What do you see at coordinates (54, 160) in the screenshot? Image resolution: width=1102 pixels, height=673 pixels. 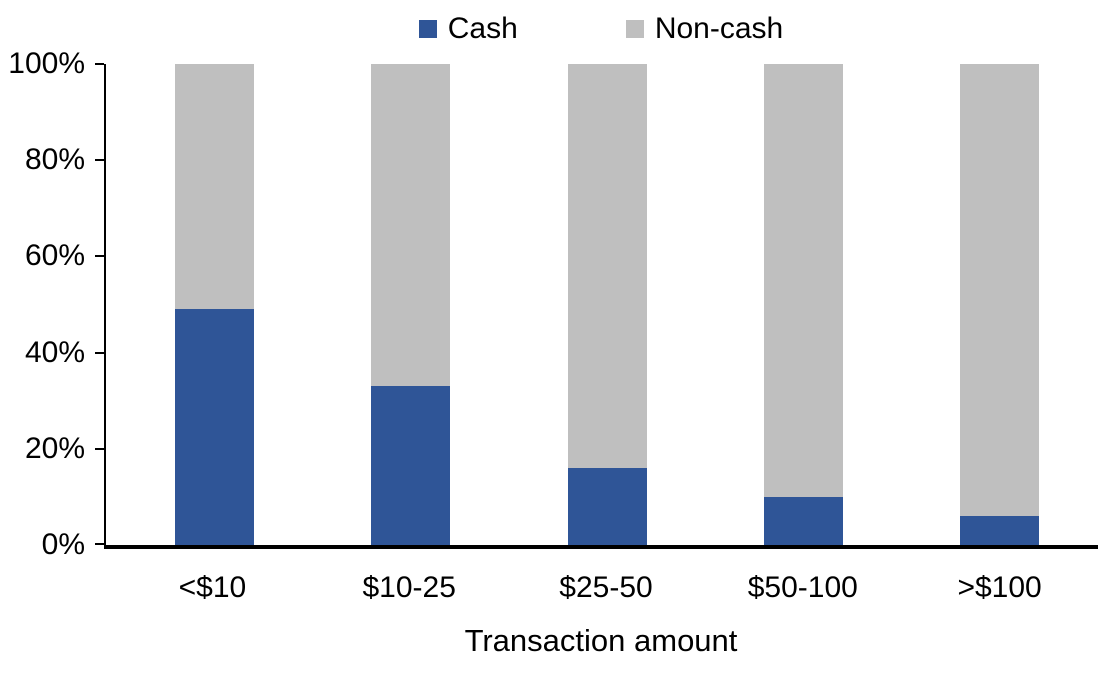 I see `y-tick-label: 80%` at bounding box center [54, 160].